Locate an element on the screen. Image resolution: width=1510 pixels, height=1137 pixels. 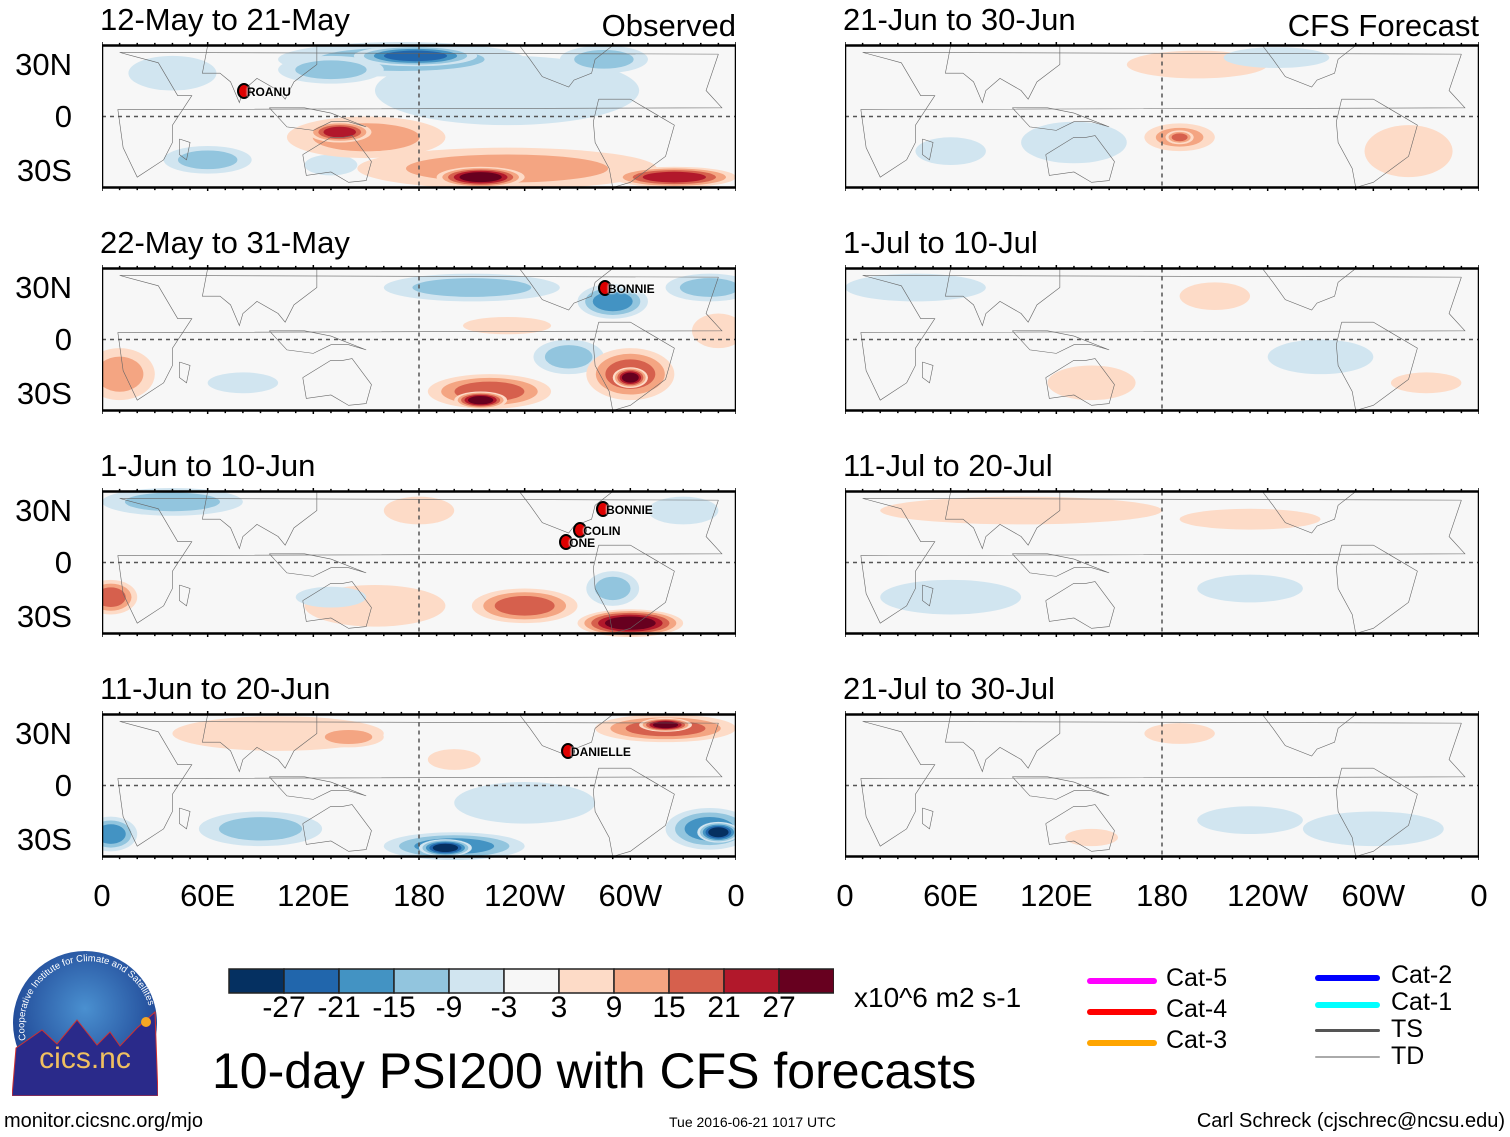
panel-title: 12-May to 21-May is located at coordinates (225, 19).